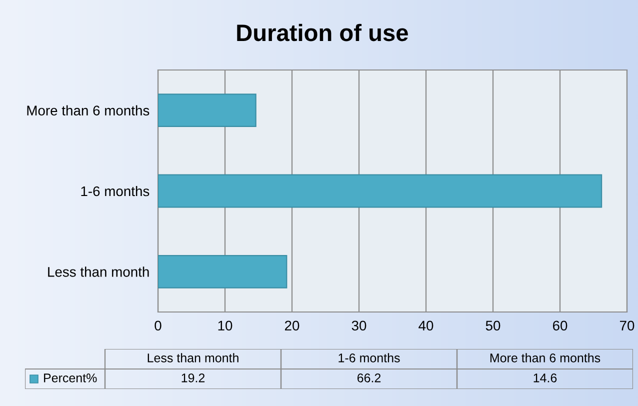 The height and width of the screenshot is (406, 638). What do you see at coordinates (292, 325) in the screenshot?
I see `x-tick-label: 20` at bounding box center [292, 325].